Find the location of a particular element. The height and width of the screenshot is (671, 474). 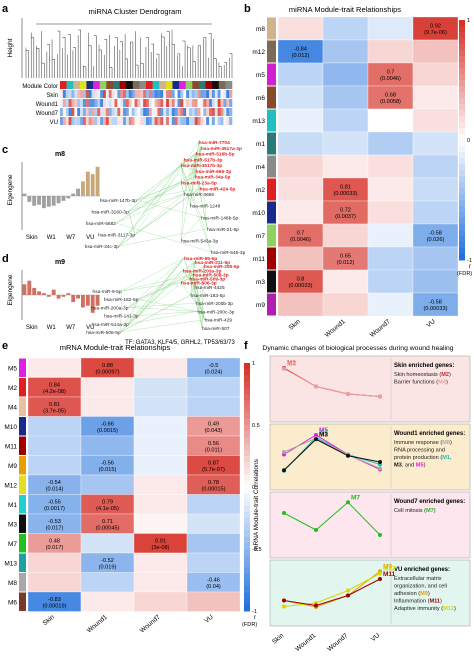

column-label: Wound1 is located at coordinates (335, 328).